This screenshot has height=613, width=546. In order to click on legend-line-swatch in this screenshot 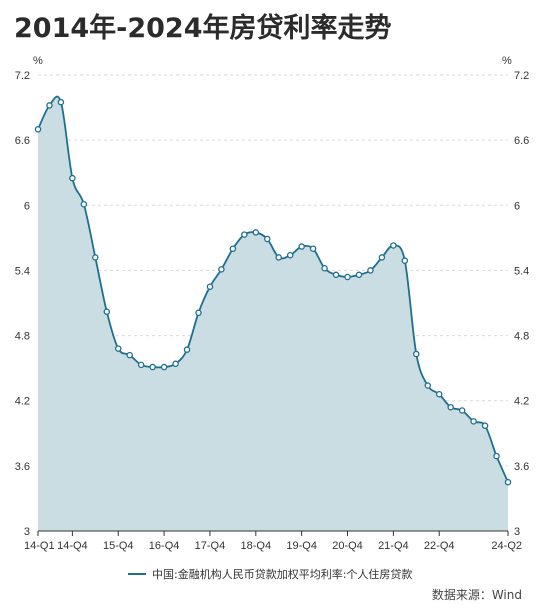, I will do `click(137, 574)`.